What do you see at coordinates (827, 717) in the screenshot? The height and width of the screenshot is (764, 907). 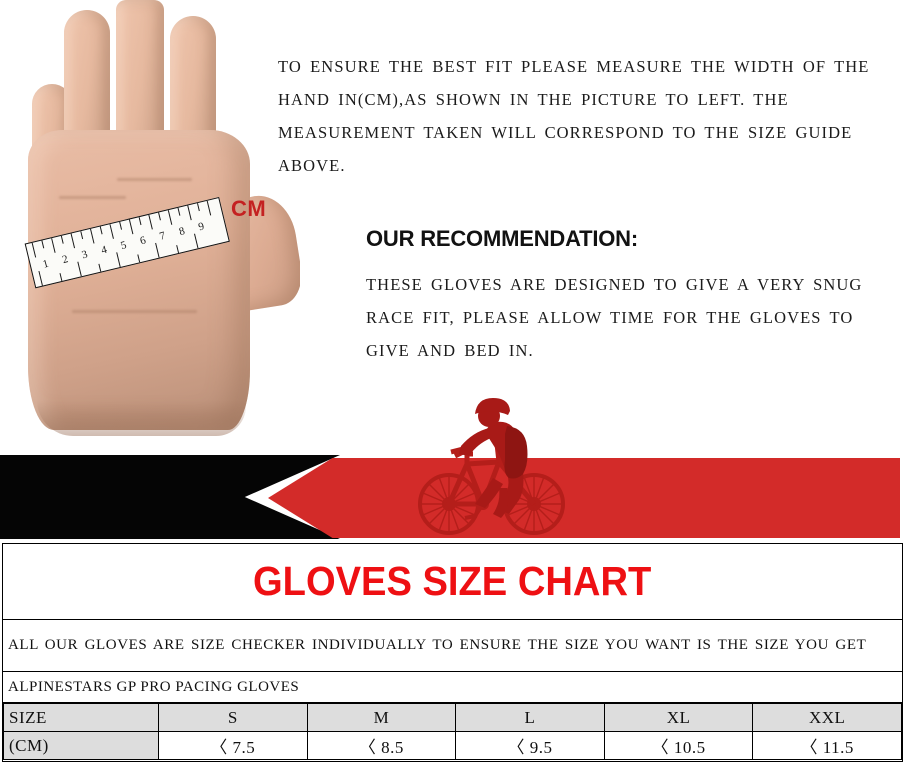 I see `size-cell-xxl: XXL` at bounding box center [827, 717].